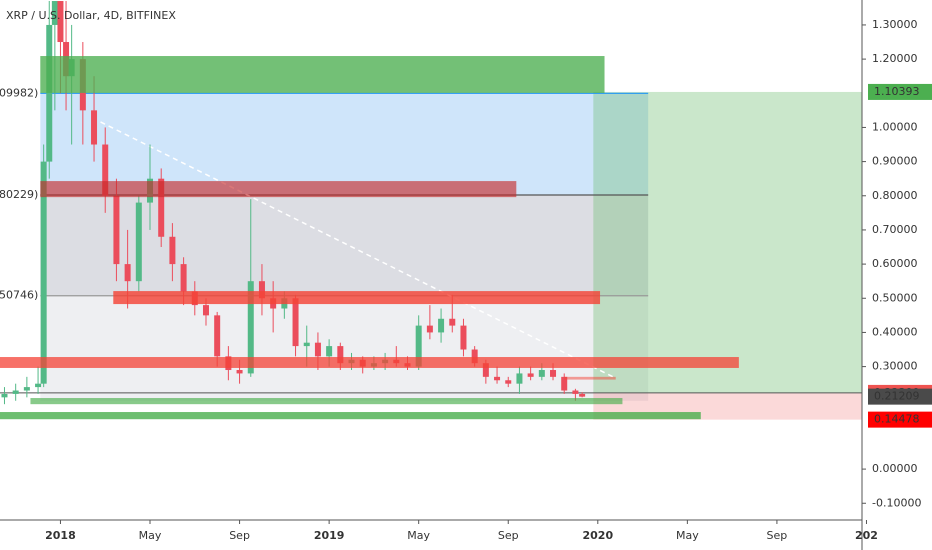 Image resolution: width=932 pixels, height=550 pixels. What do you see at coordinates (895, 366) in the screenshot?
I see `y-tick-label: 0.30000` at bounding box center [895, 366].